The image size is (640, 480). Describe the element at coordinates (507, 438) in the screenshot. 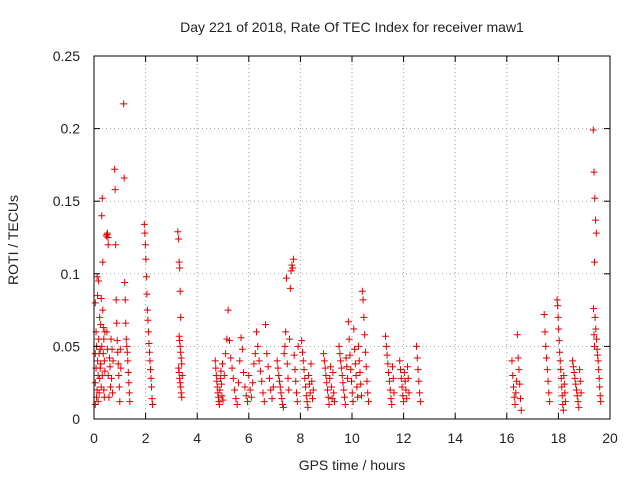

I see `x-tick-label: 16` at that location.